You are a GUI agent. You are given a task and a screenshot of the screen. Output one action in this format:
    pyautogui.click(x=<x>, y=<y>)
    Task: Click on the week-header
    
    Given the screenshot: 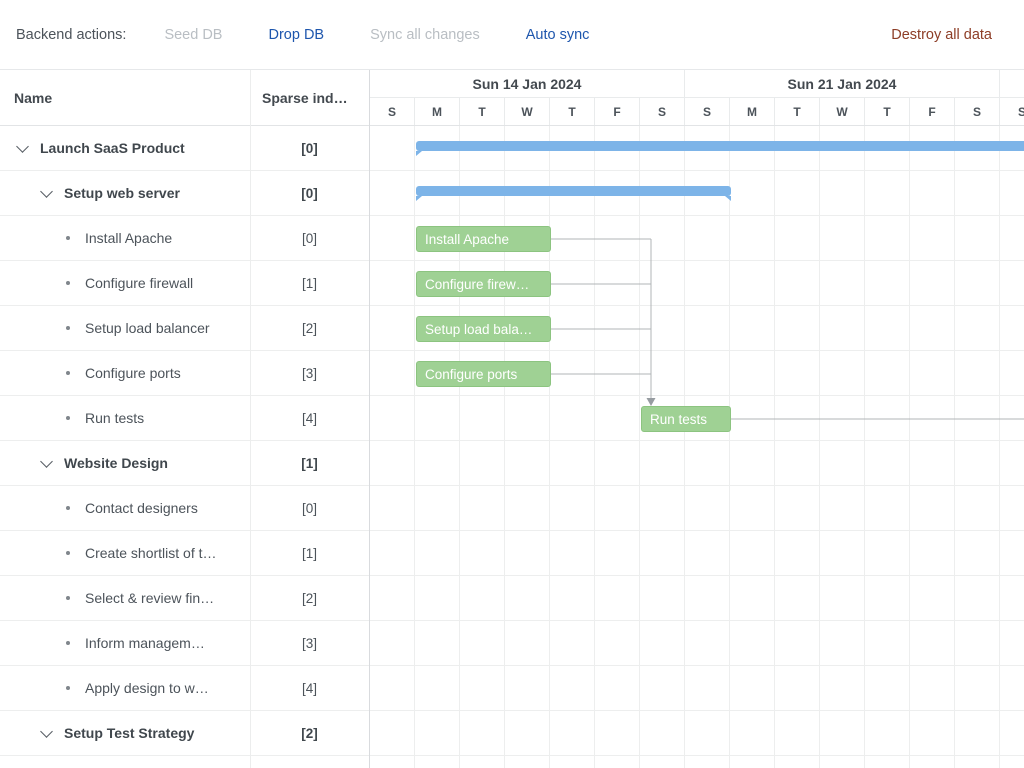 What is the action you would take?
    pyautogui.click(x=1012, y=84)
    